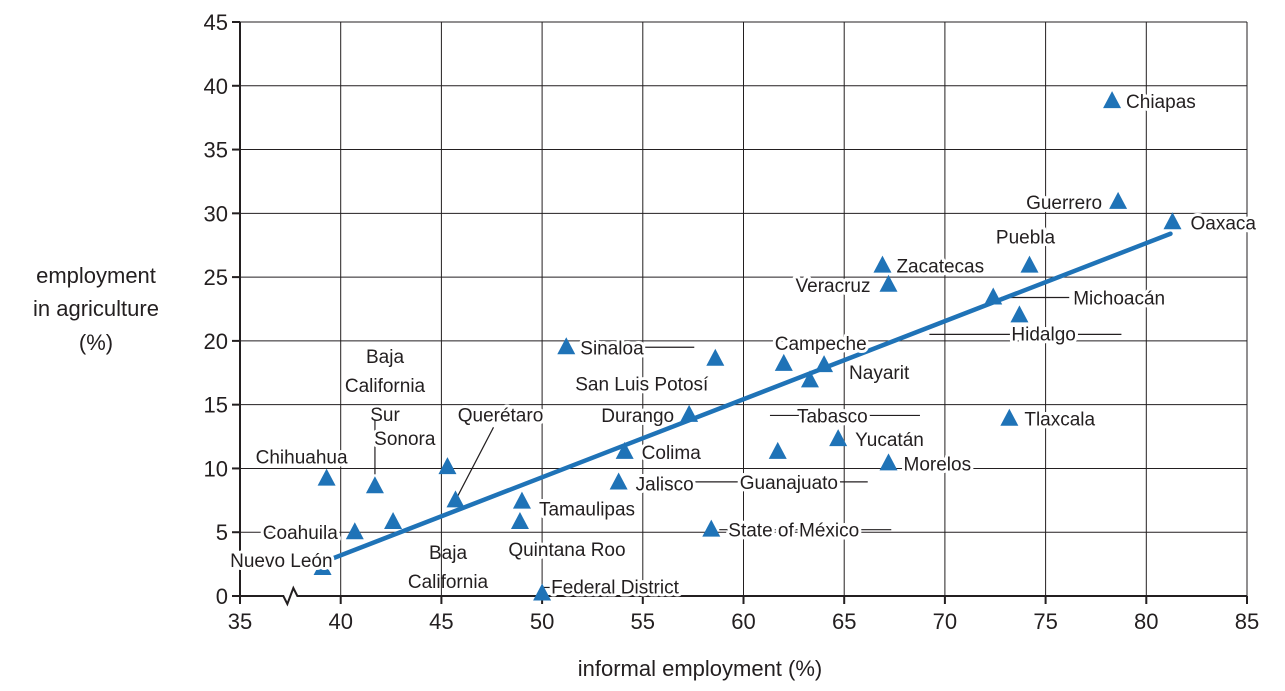 This screenshot has width=1285, height=691. Describe the element at coordinates (340, 621) in the screenshot. I see `x-tick-label: 40` at that location.